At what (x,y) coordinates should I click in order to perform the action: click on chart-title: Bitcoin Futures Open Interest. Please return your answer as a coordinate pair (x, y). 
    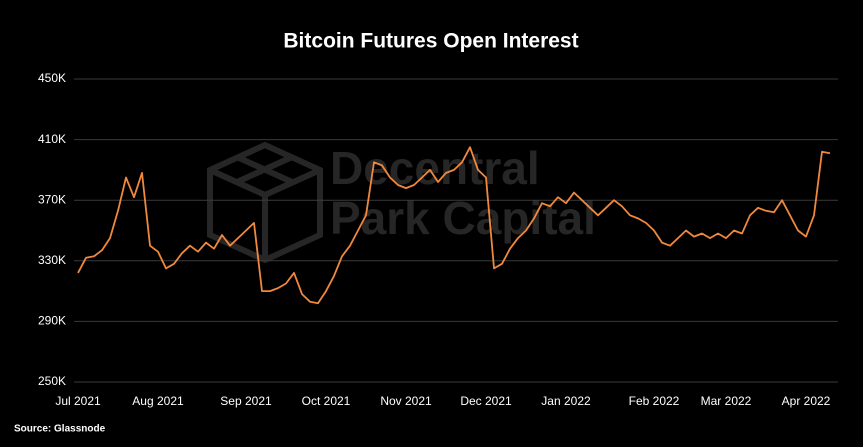
    Looking at the image, I should click on (430, 41).